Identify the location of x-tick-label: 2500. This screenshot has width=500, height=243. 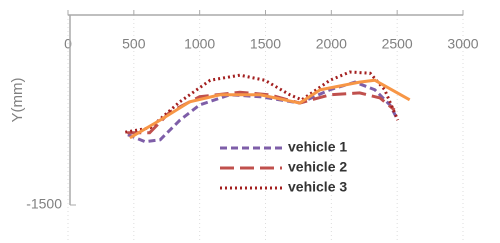
(397, 44).